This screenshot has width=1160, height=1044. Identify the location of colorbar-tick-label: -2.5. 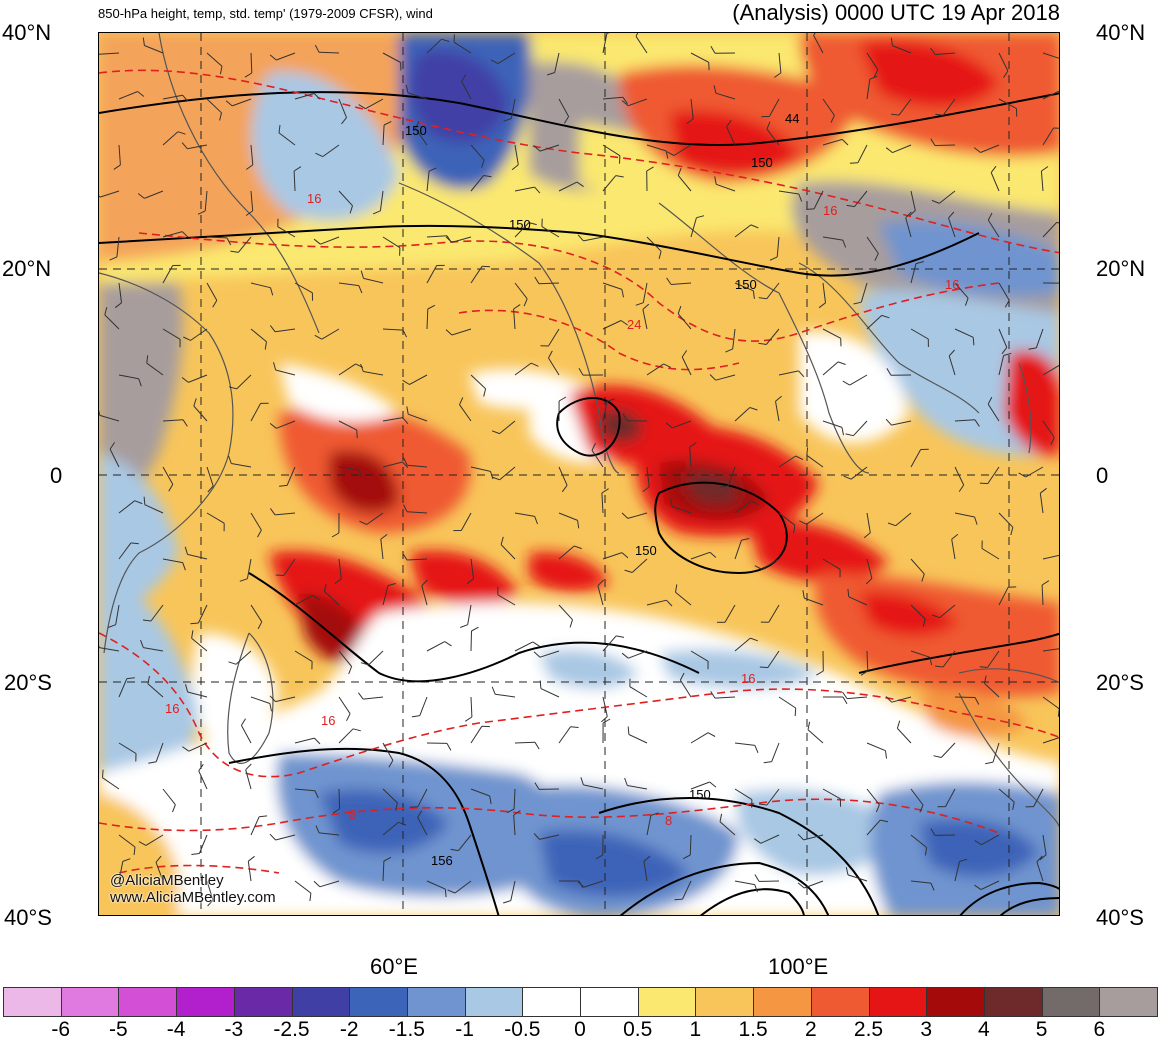
(291, 1029).